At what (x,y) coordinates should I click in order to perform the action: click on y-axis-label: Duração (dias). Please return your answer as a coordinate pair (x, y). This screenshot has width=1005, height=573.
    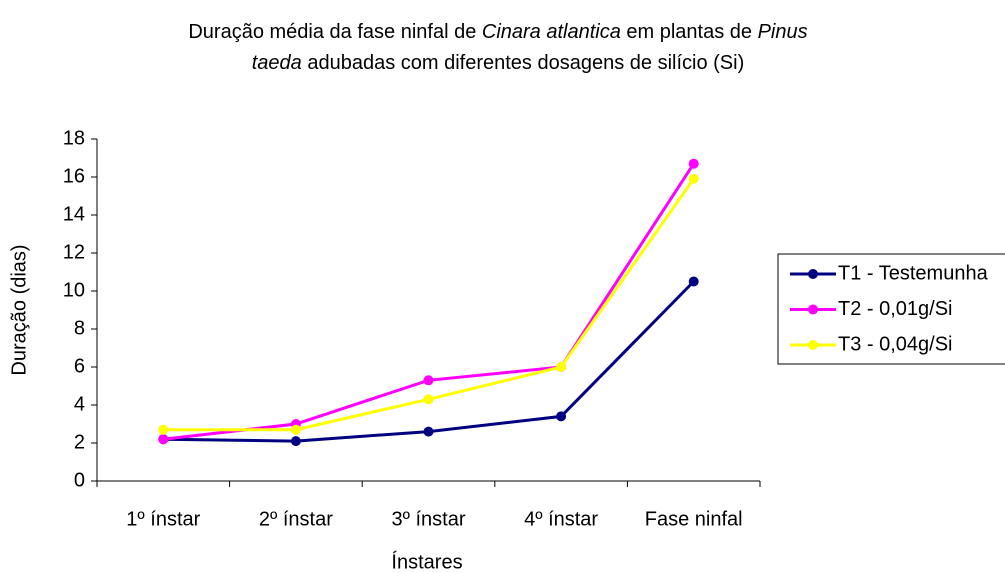
    Looking at the image, I should click on (19, 309).